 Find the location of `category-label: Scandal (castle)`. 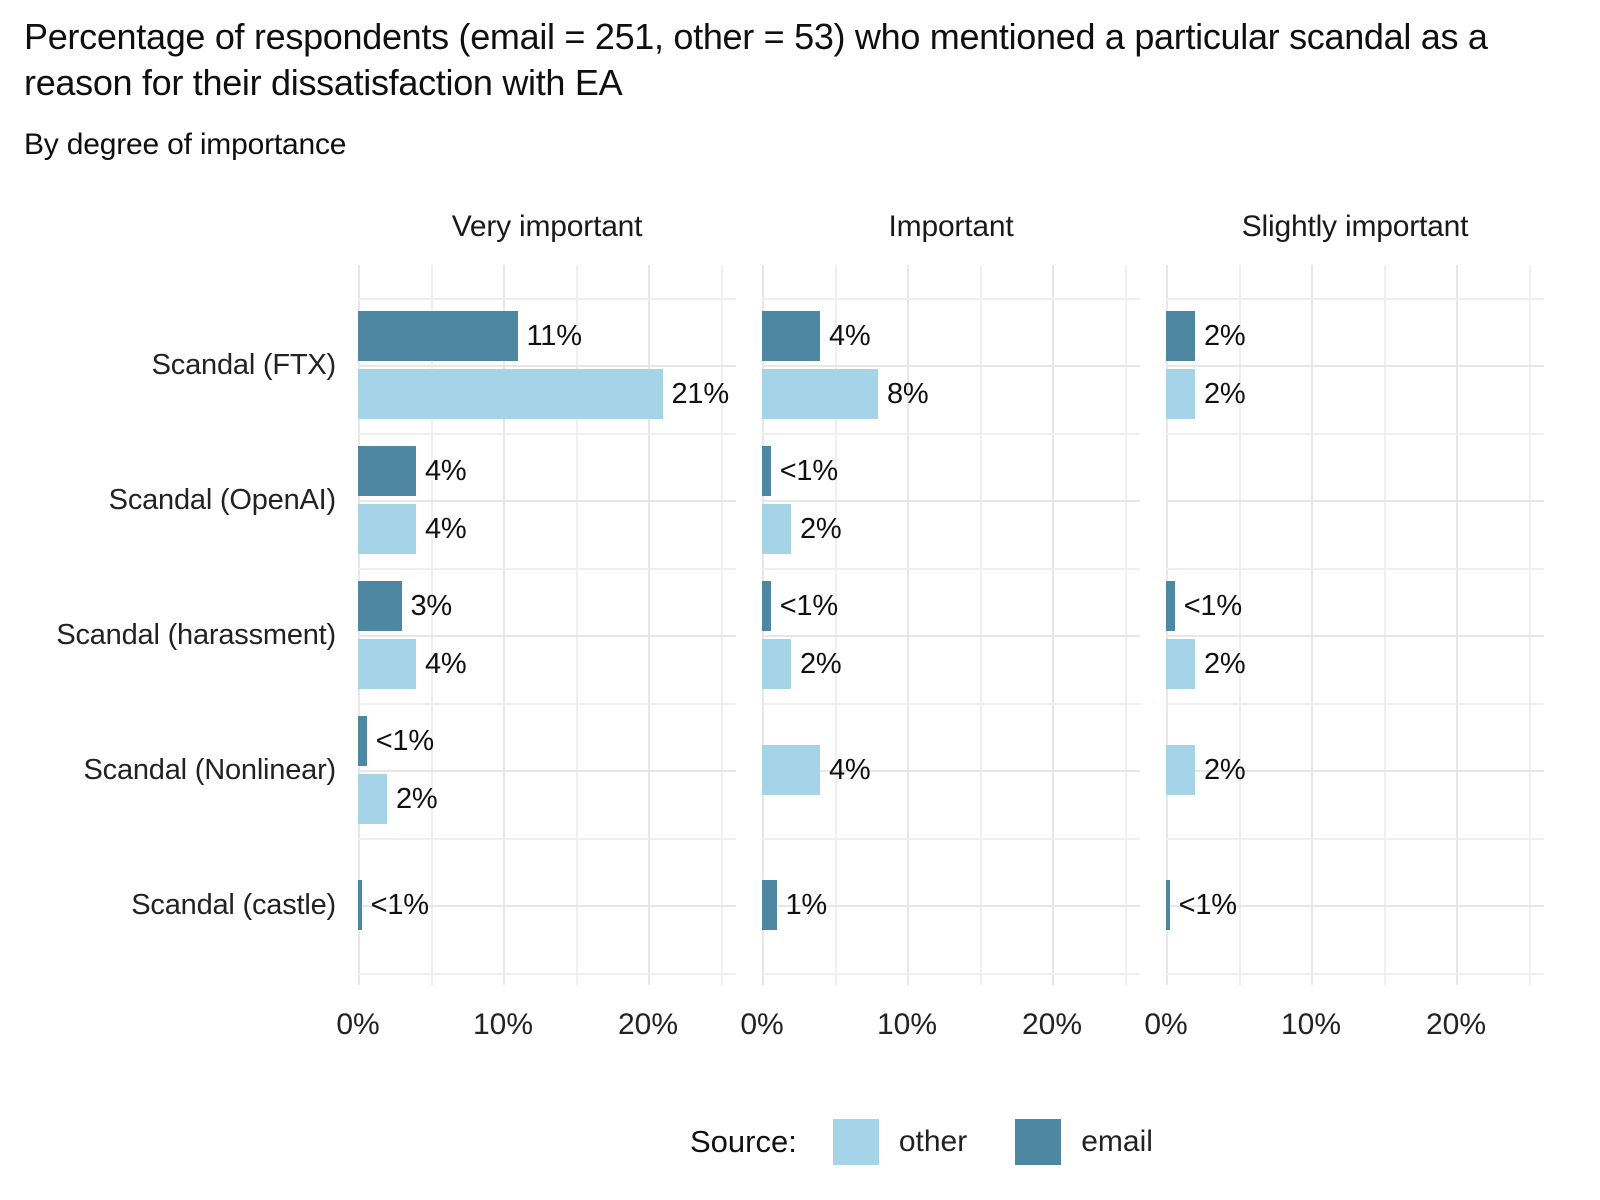

category-label: Scandal (castle) is located at coordinates (233, 905).